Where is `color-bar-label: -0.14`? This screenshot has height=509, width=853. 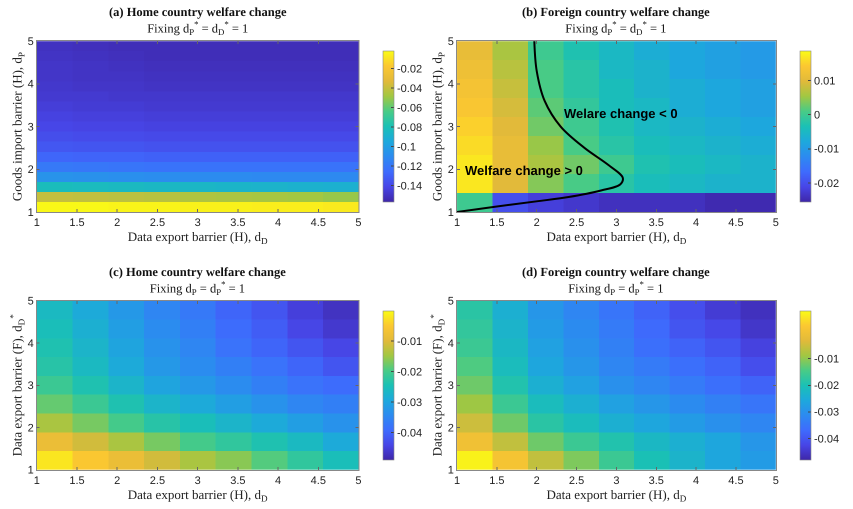
color-bar-label: -0.14 is located at coordinates (409, 186).